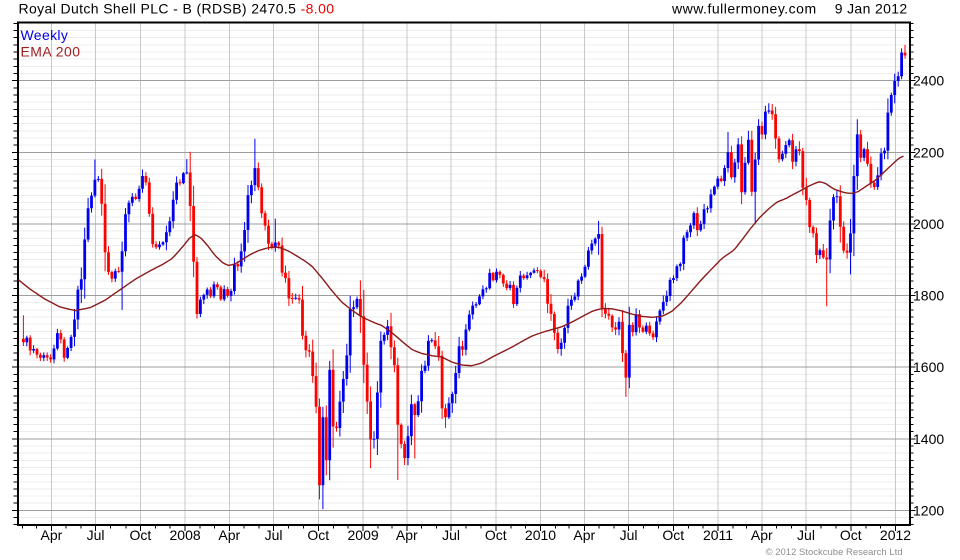 The image size is (960, 560). I want to click on svg-text: 2000, so click(928, 224).